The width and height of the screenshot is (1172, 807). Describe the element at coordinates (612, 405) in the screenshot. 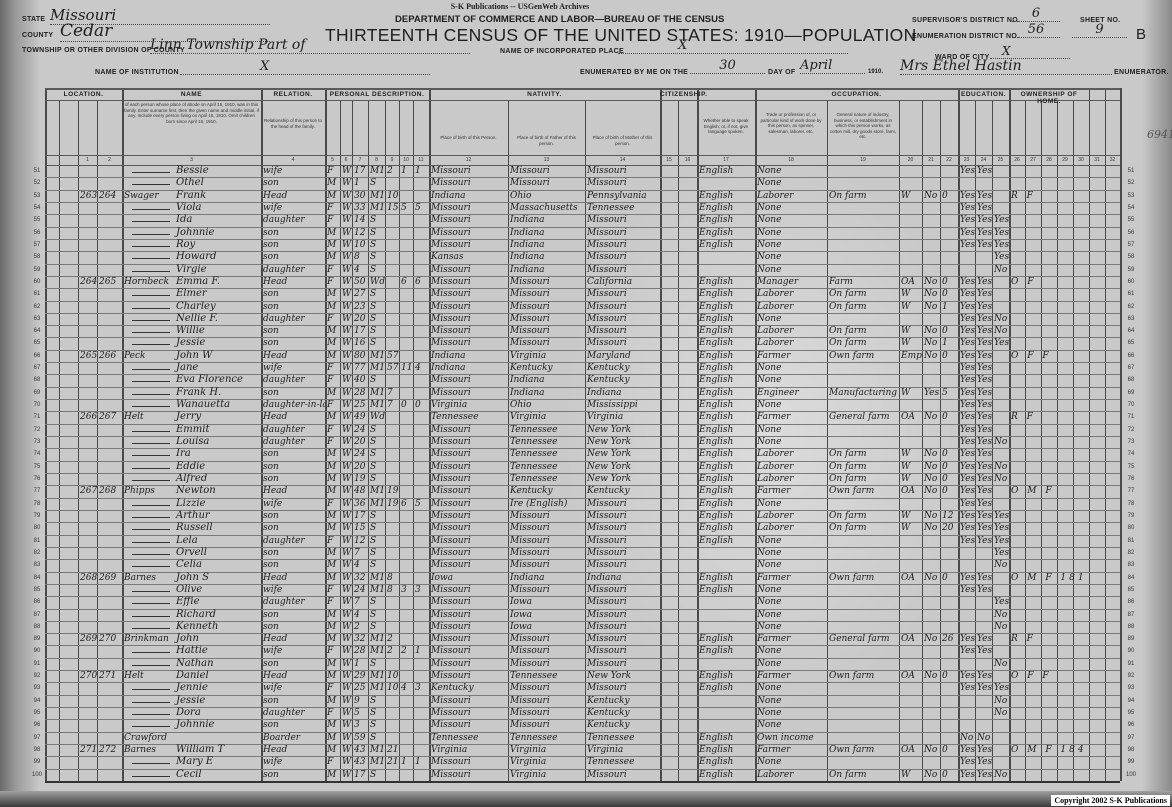

I see `mother-birthplace: Mississippi` at that location.